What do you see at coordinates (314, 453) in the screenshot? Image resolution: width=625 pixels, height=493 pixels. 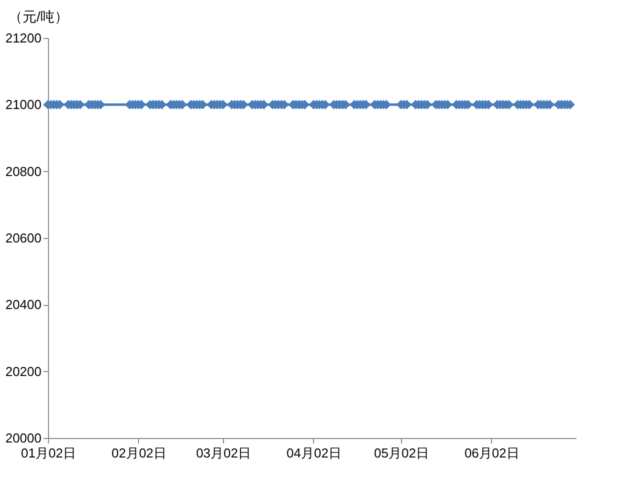 I see `x-tick-label: 04月02日` at bounding box center [314, 453].